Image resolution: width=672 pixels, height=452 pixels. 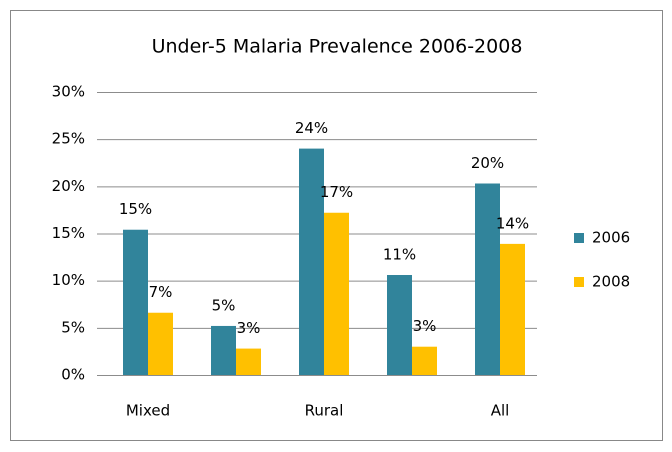 What do you see at coordinates (337, 47) in the screenshot?
I see `chart-title: Under-5 Malaria Prevalence 2006-2008` at bounding box center [337, 47].